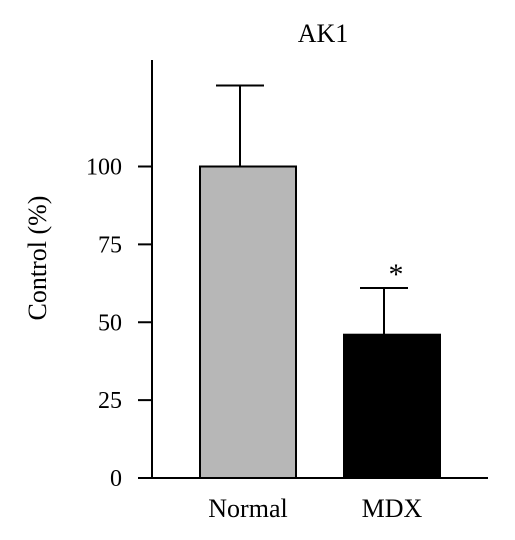  What do you see at coordinates (110, 401) in the screenshot?
I see `y-tick-label: 25` at bounding box center [110, 401].